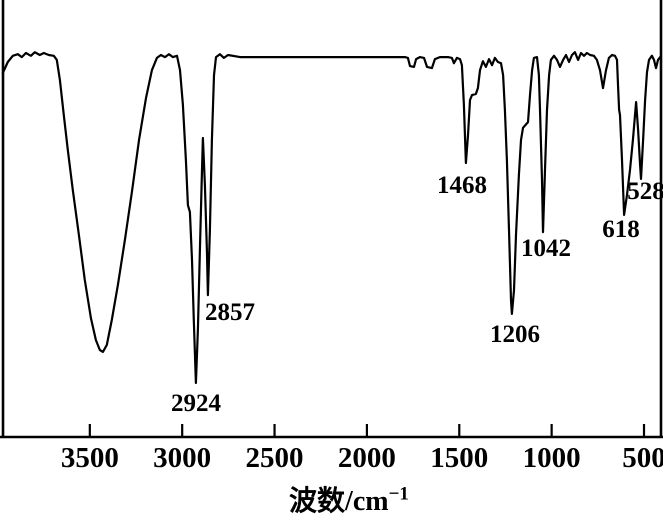 This screenshot has height=520, width=663. What do you see at coordinates (552, 458) in the screenshot?
I see `x-tick-label-1000: 1000` at bounding box center [552, 458].